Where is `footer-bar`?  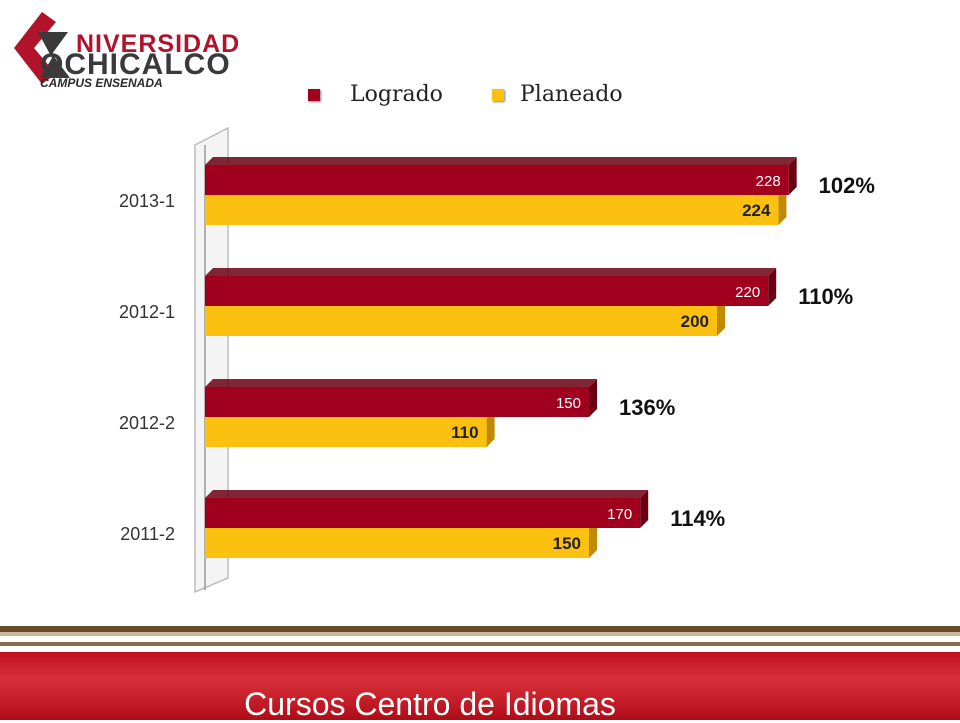 footer-bar is located at coordinates (480, 686).